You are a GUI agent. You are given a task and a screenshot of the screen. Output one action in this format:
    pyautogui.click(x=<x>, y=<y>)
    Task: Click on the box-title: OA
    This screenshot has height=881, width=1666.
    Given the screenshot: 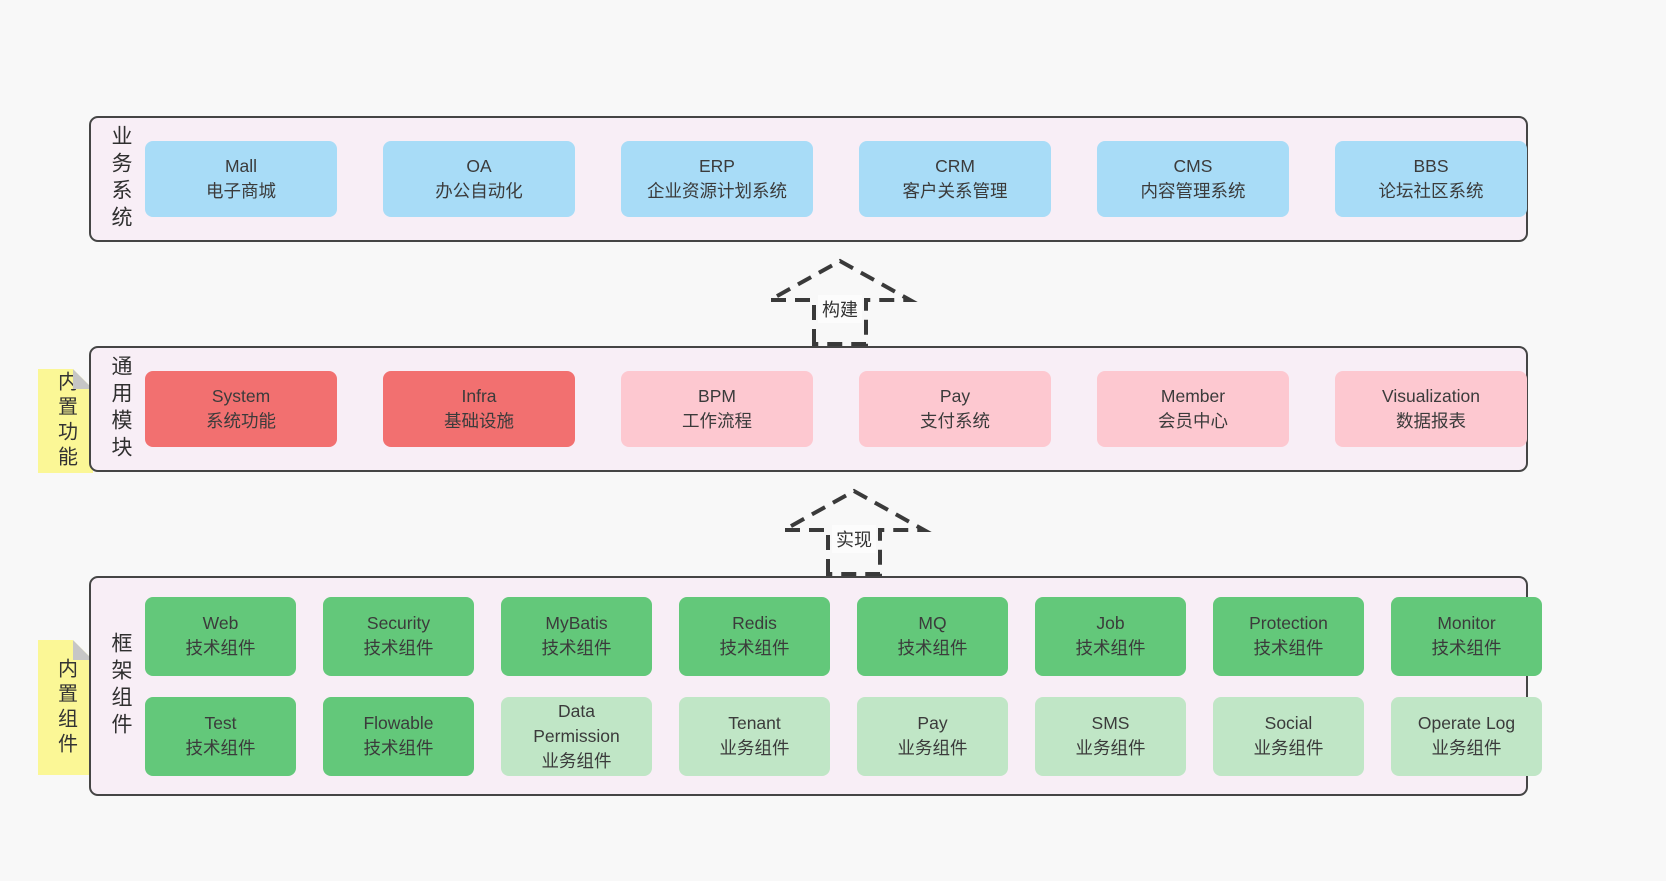 What is the action you would take?
    pyautogui.click(x=479, y=166)
    